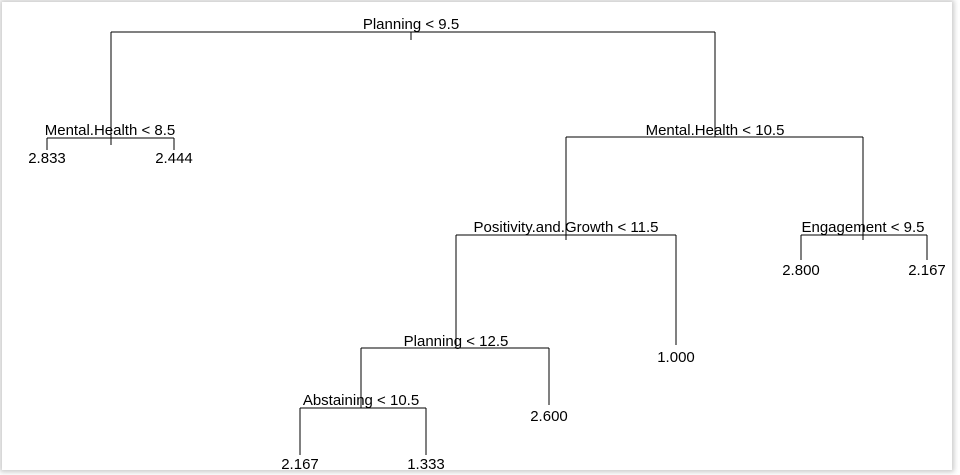  I want to click on split-label: Engagement < 9.5, so click(862, 227).